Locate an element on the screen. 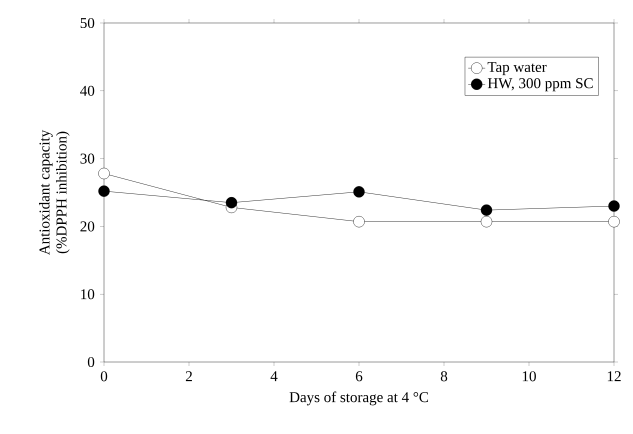 The image size is (633, 434). x-tick-label: 10 is located at coordinates (529, 376).